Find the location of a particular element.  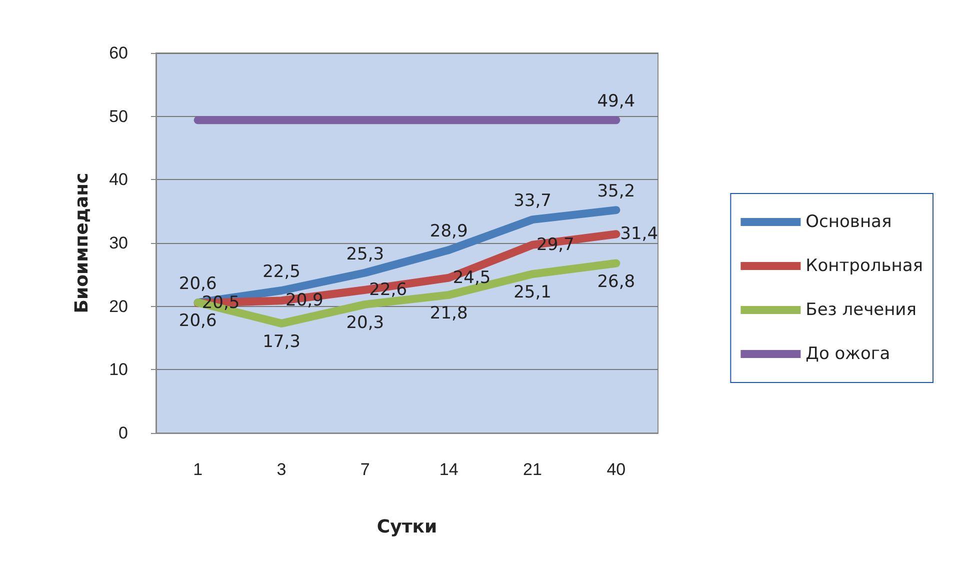

y-tick-label: 10 is located at coordinates (118, 370).